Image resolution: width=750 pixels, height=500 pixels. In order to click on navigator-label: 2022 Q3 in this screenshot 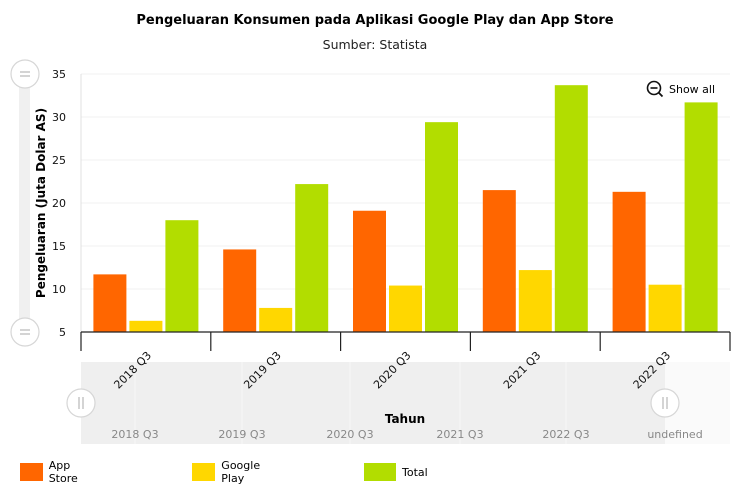, I will do `click(565, 434)`.